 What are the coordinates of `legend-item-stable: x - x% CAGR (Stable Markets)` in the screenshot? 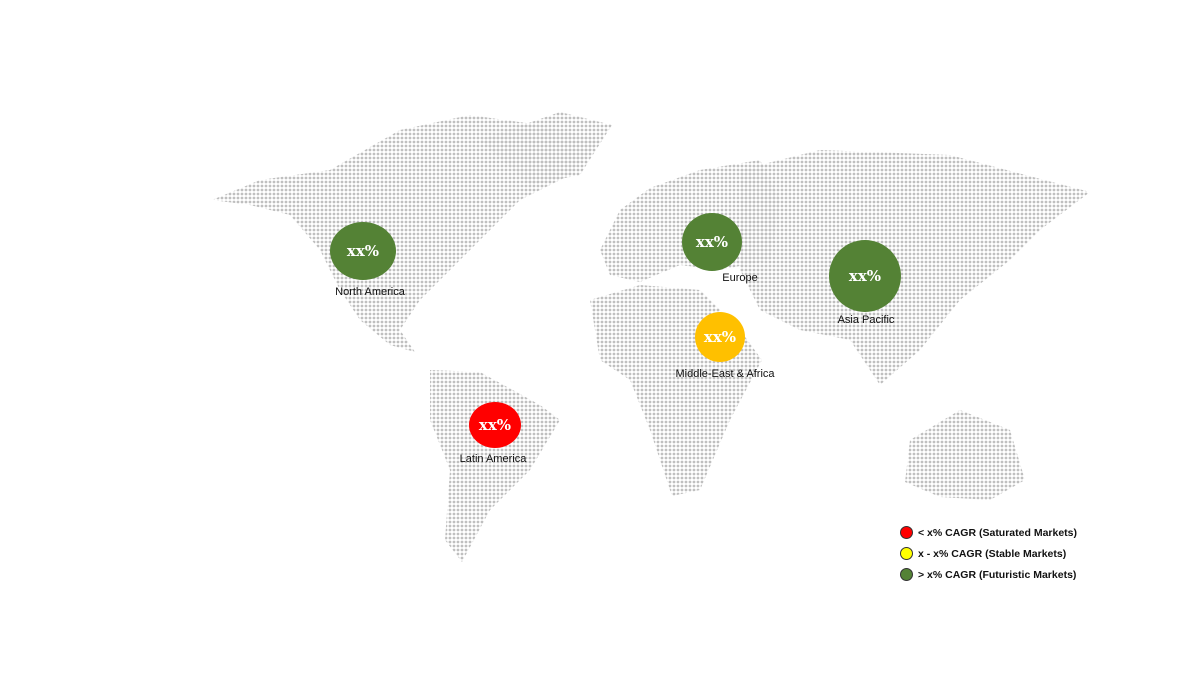 It's located at (988, 553).